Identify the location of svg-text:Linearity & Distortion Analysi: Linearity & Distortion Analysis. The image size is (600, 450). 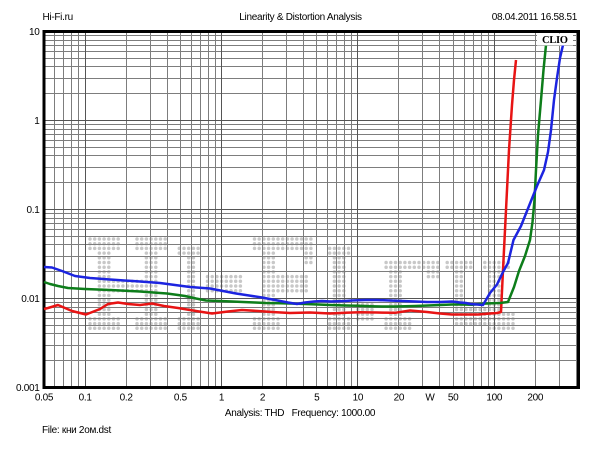
(300, 17).